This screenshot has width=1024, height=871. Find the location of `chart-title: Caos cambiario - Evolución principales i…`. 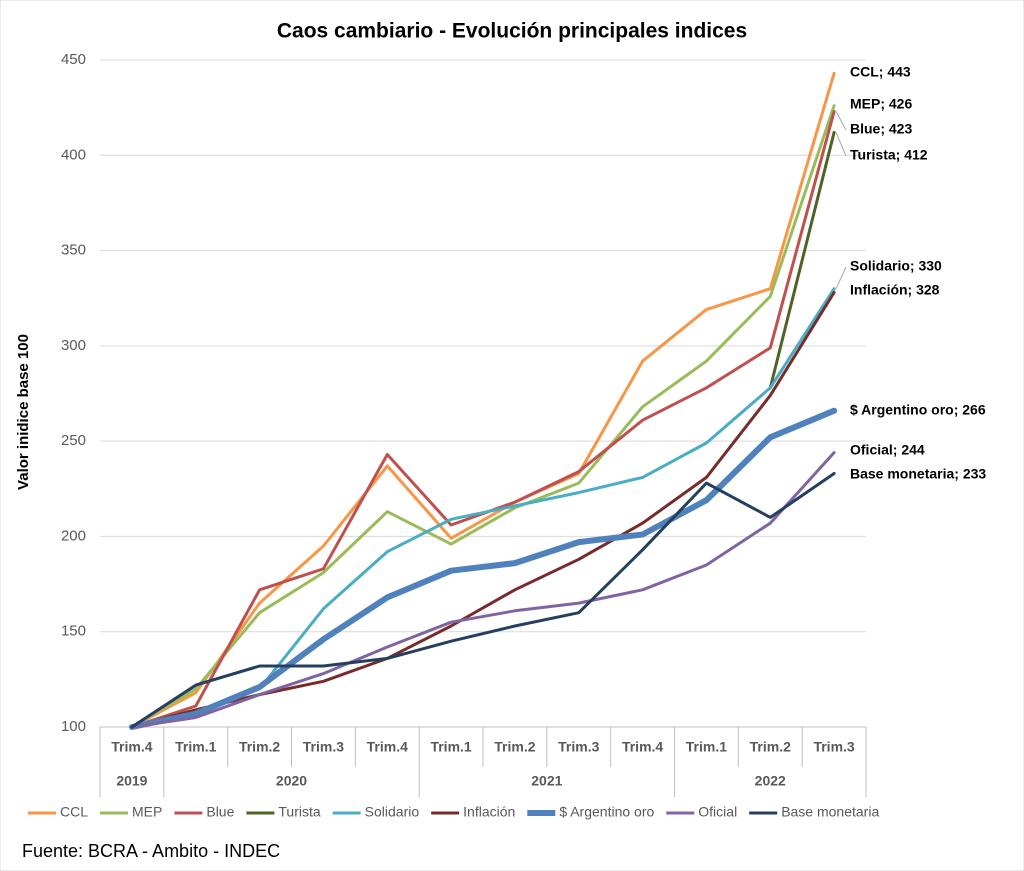

chart-title: Caos cambiario - Evolución principales i… is located at coordinates (512, 31).